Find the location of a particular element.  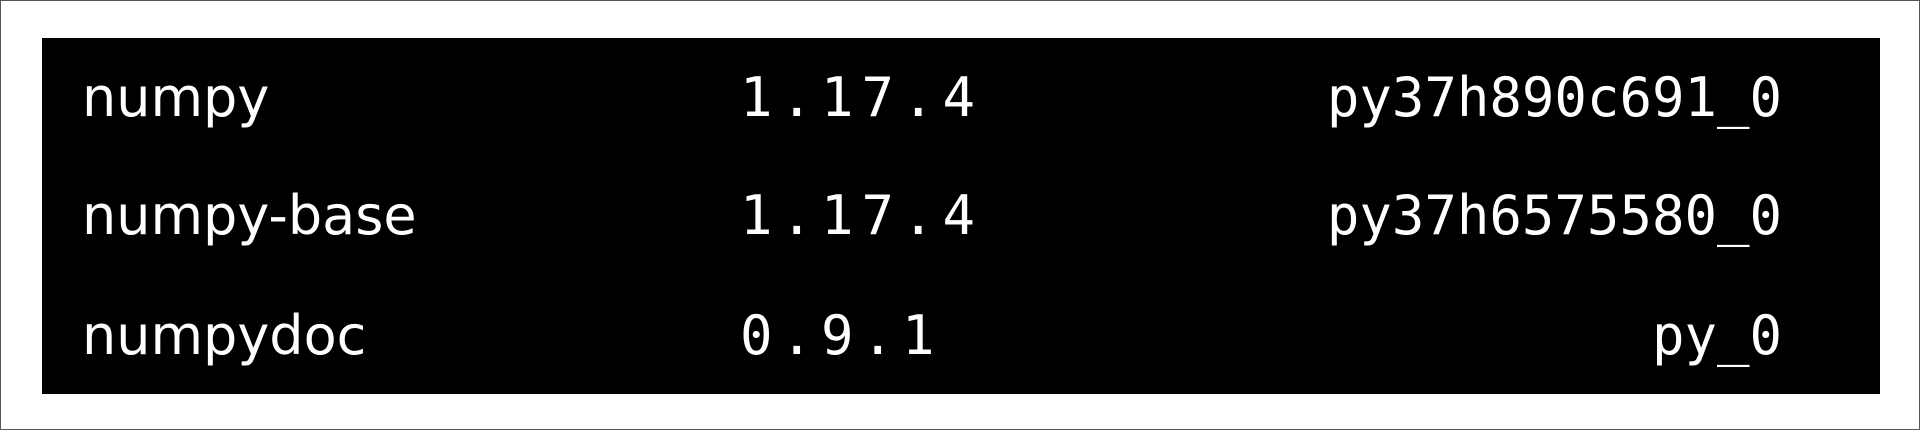

package-name: numpy-base is located at coordinates (249, 215).